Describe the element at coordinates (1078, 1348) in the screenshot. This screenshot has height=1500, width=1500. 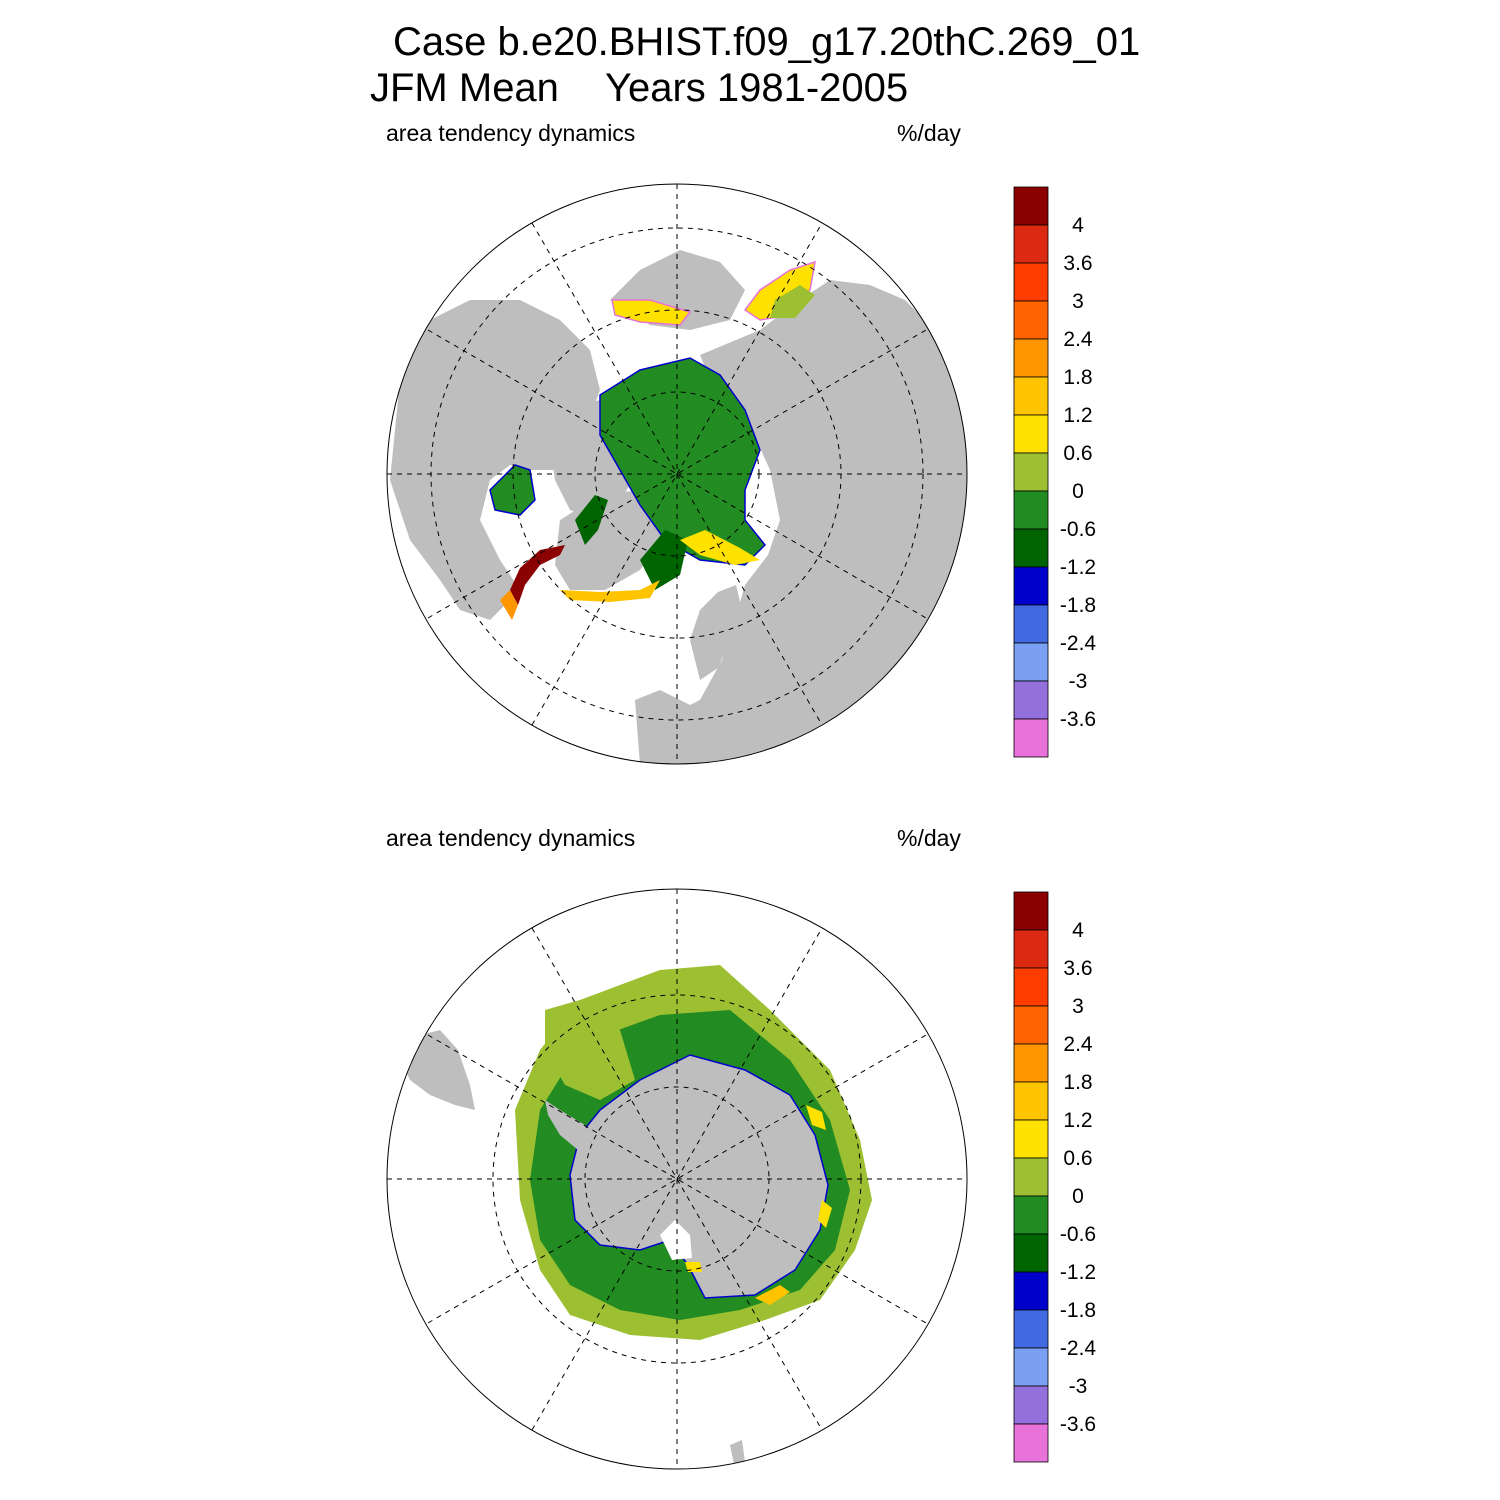
I see `south-colorbar-tick-label: -2.4` at that location.